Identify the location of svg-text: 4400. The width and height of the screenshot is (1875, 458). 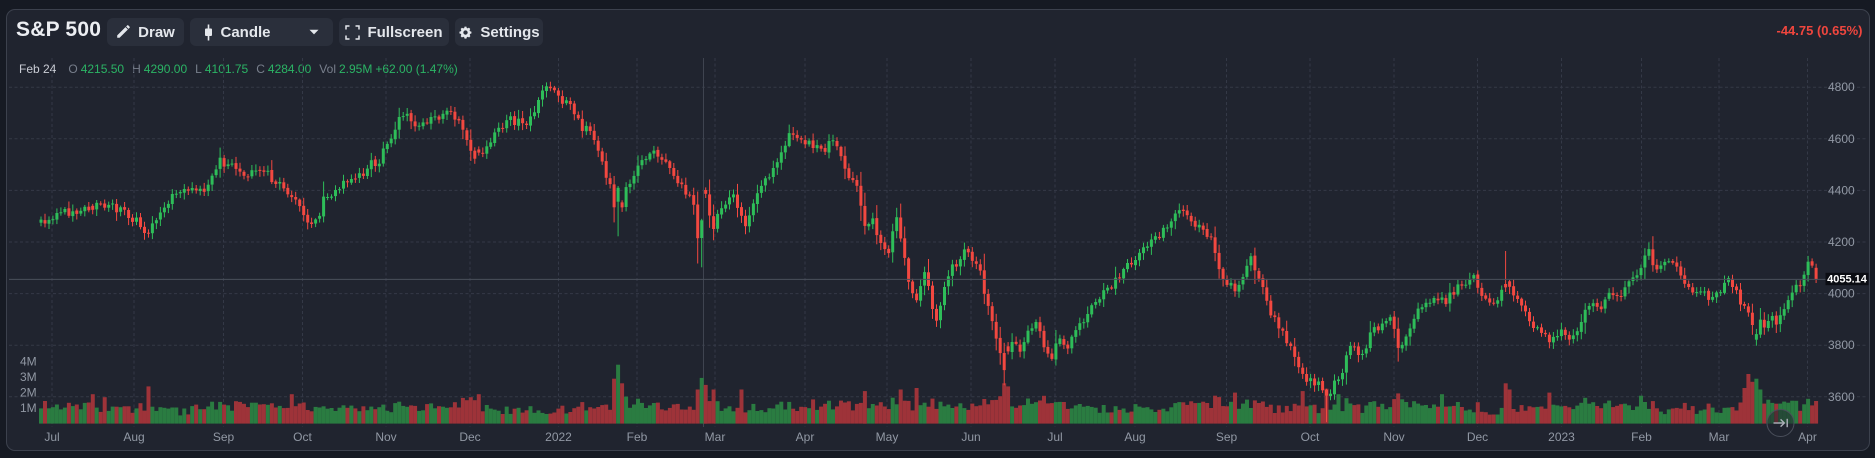
(1841, 190).